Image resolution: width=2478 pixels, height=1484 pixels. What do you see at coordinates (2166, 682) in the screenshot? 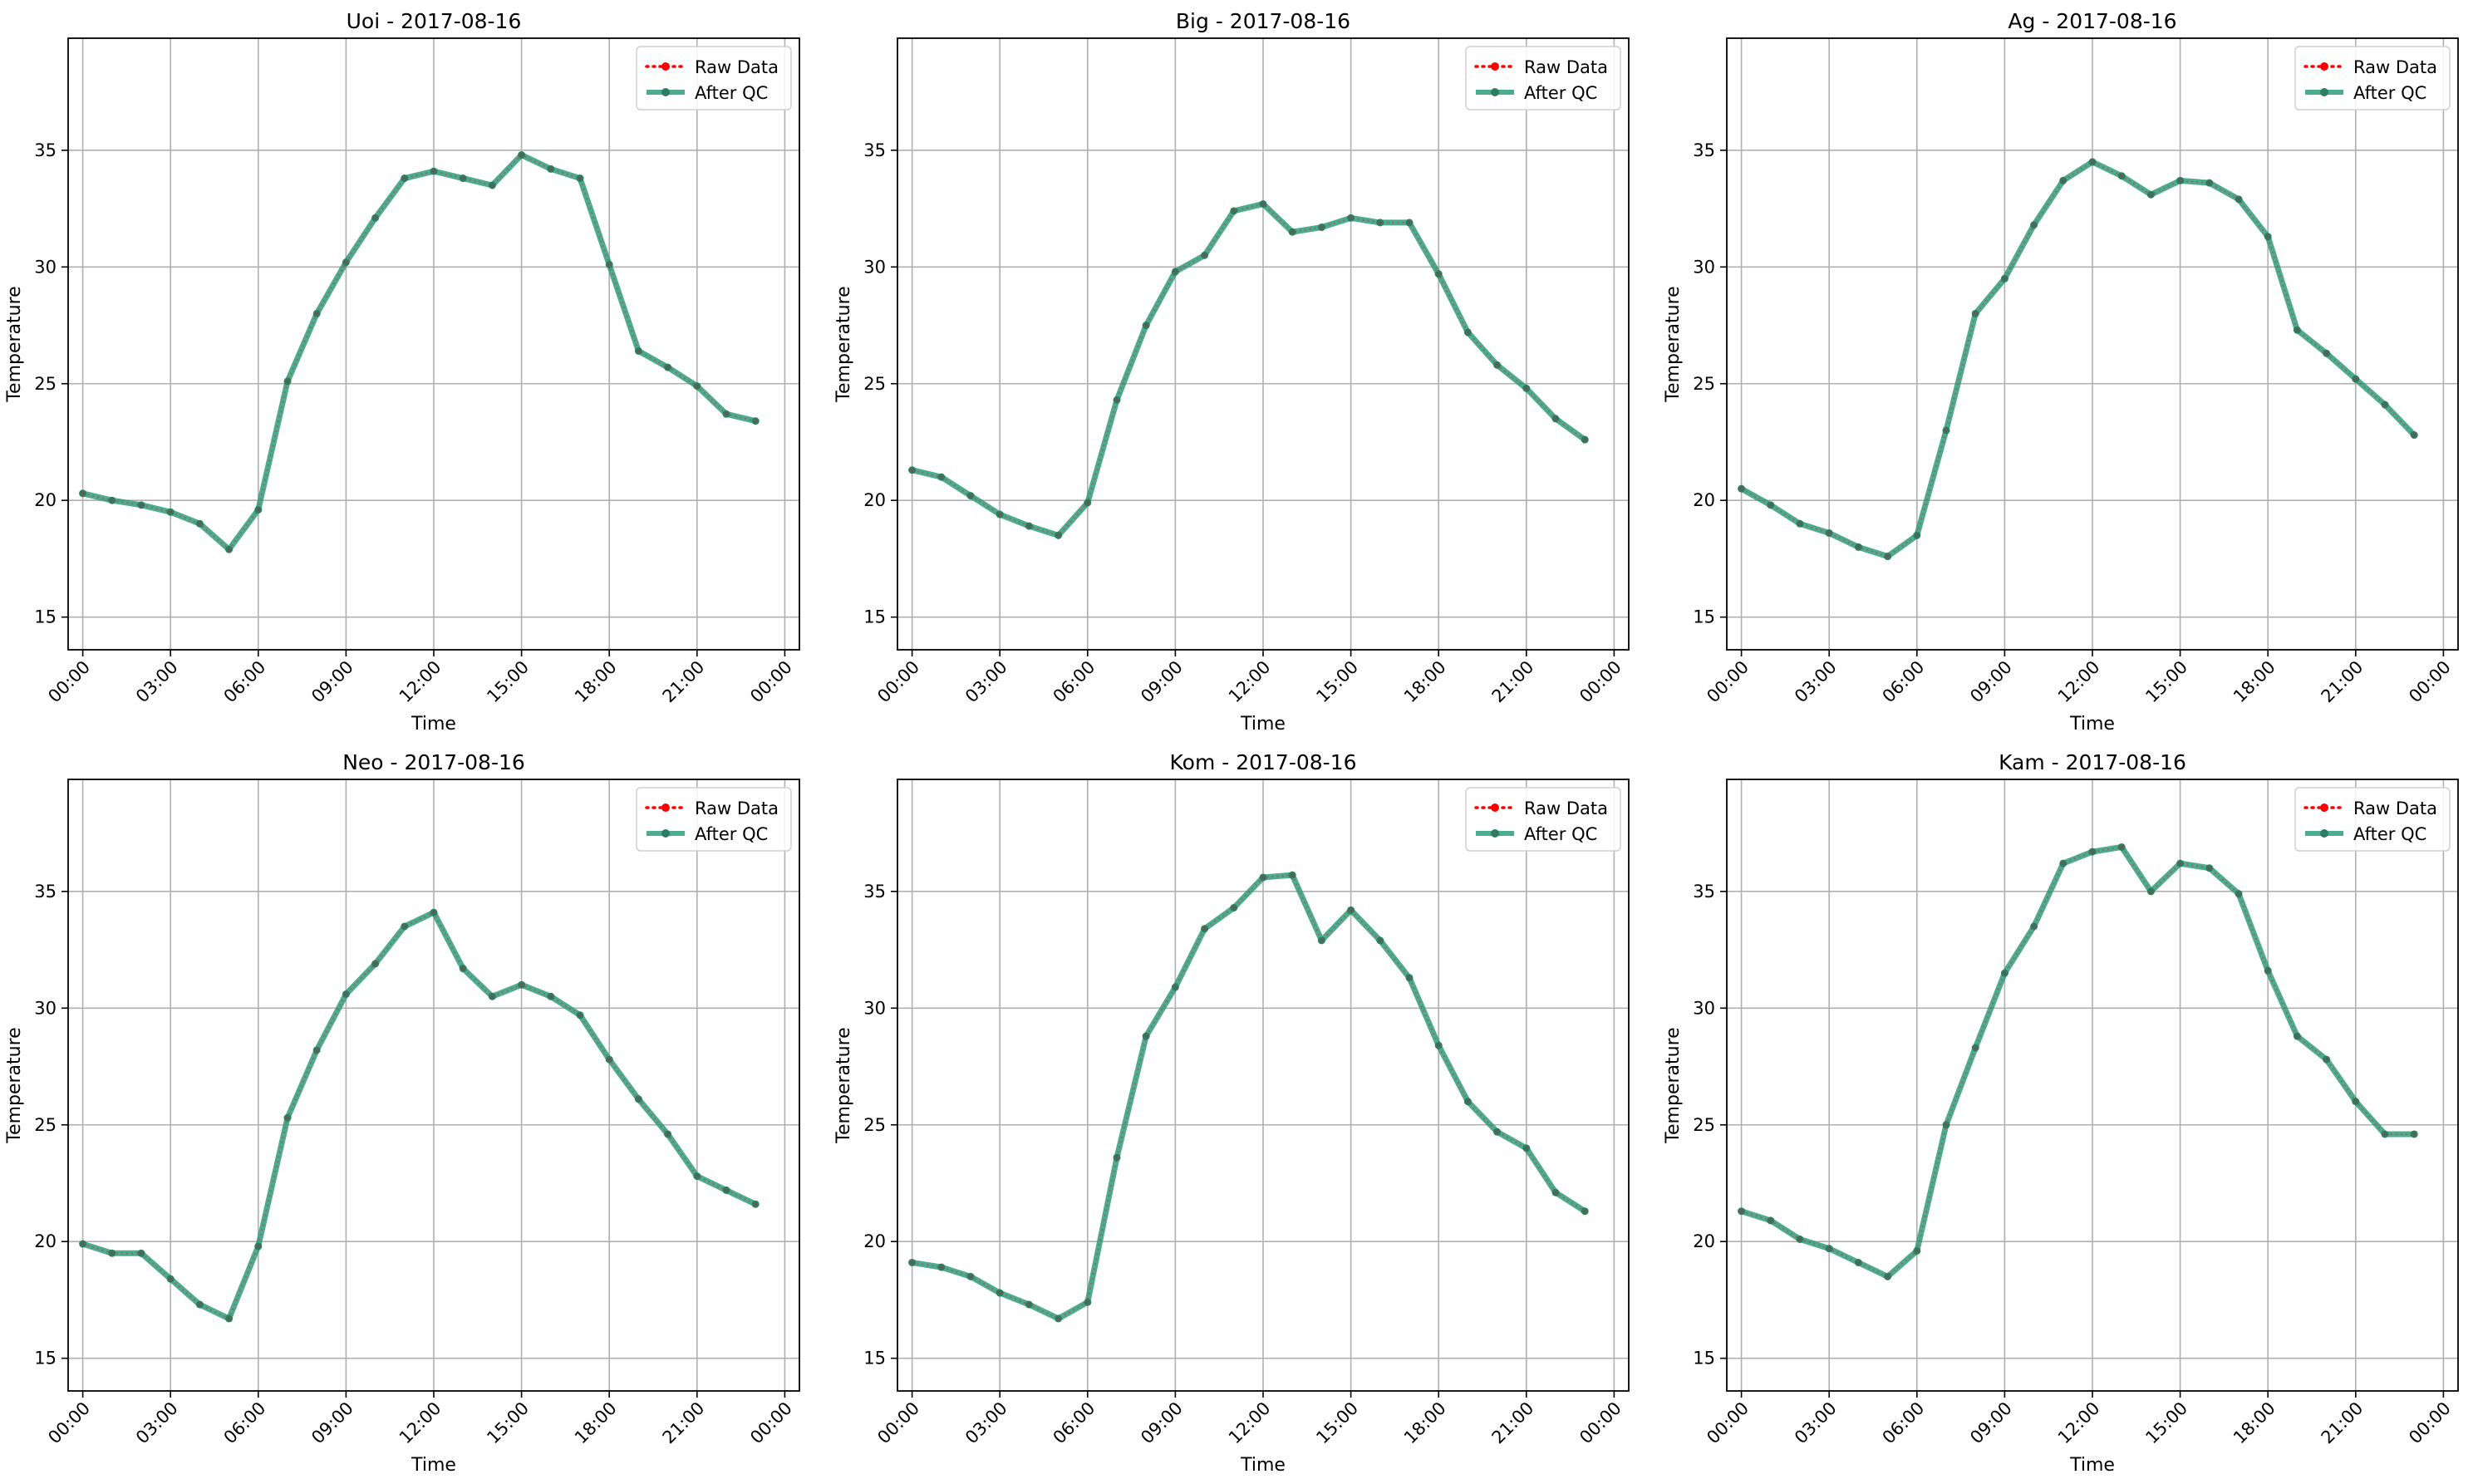
I see `x-tick-label: 15:00` at bounding box center [2166, 682].